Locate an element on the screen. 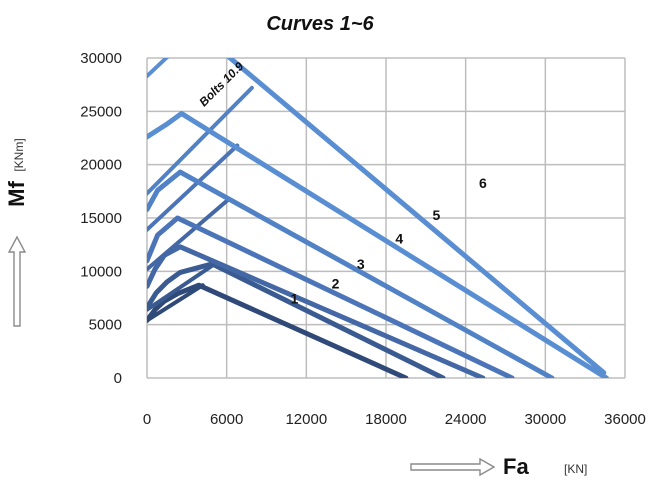  curve-label: 2 is located at coordinates (336, 283).